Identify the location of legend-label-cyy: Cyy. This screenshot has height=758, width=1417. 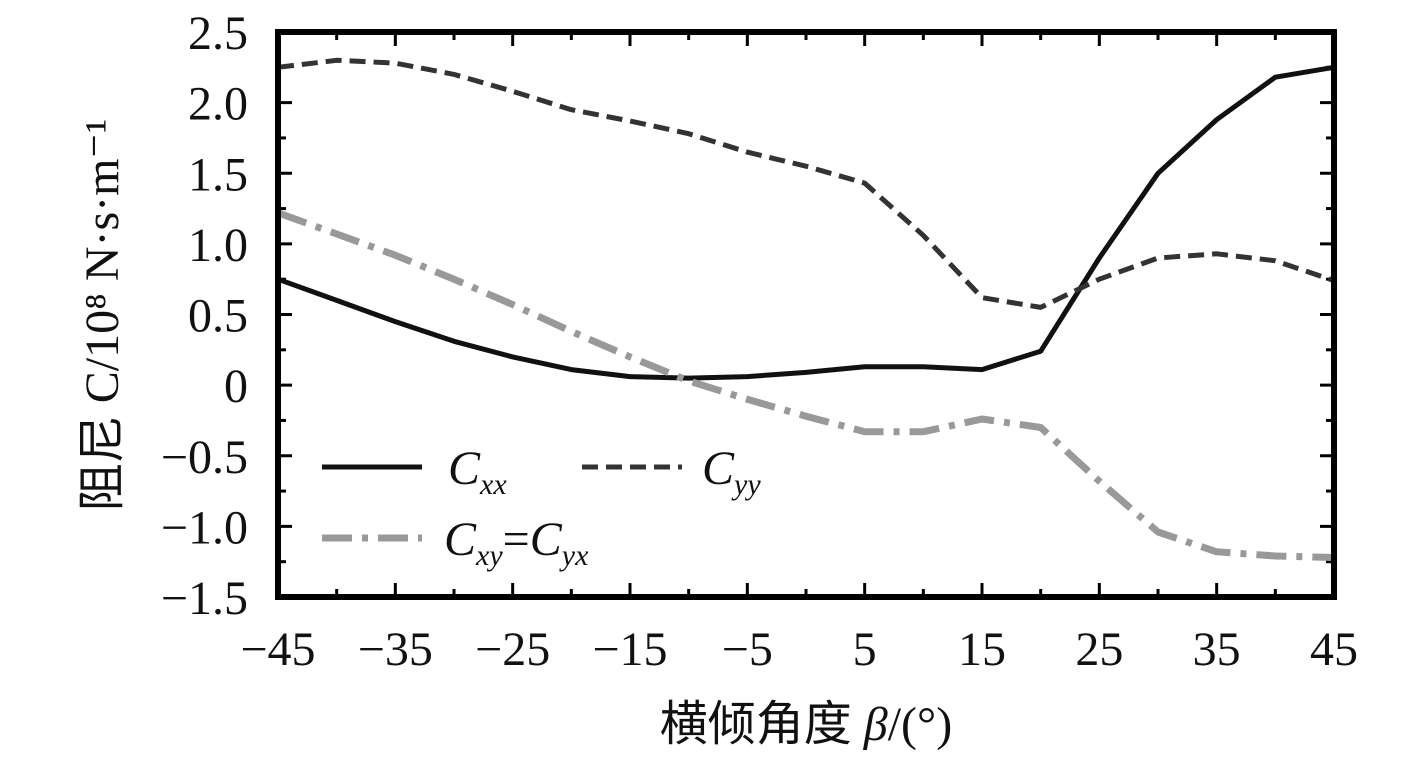
(731, 471).